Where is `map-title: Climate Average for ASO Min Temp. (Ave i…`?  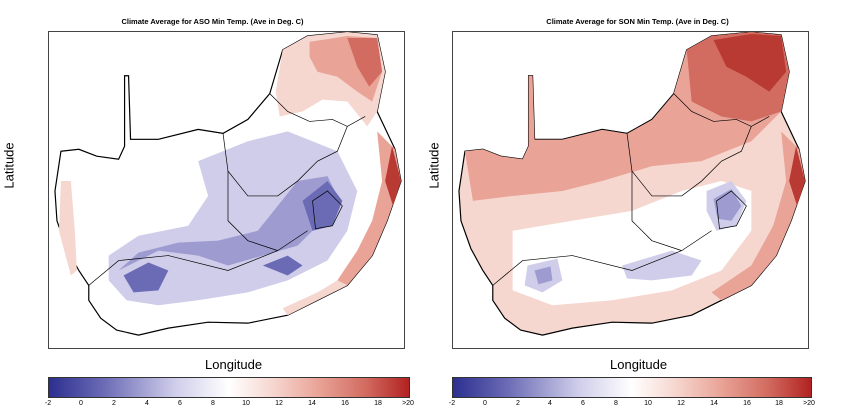 map-title: Climate Average for ASO Min Temp. (Ave i… is located at coordinates (212, 21).